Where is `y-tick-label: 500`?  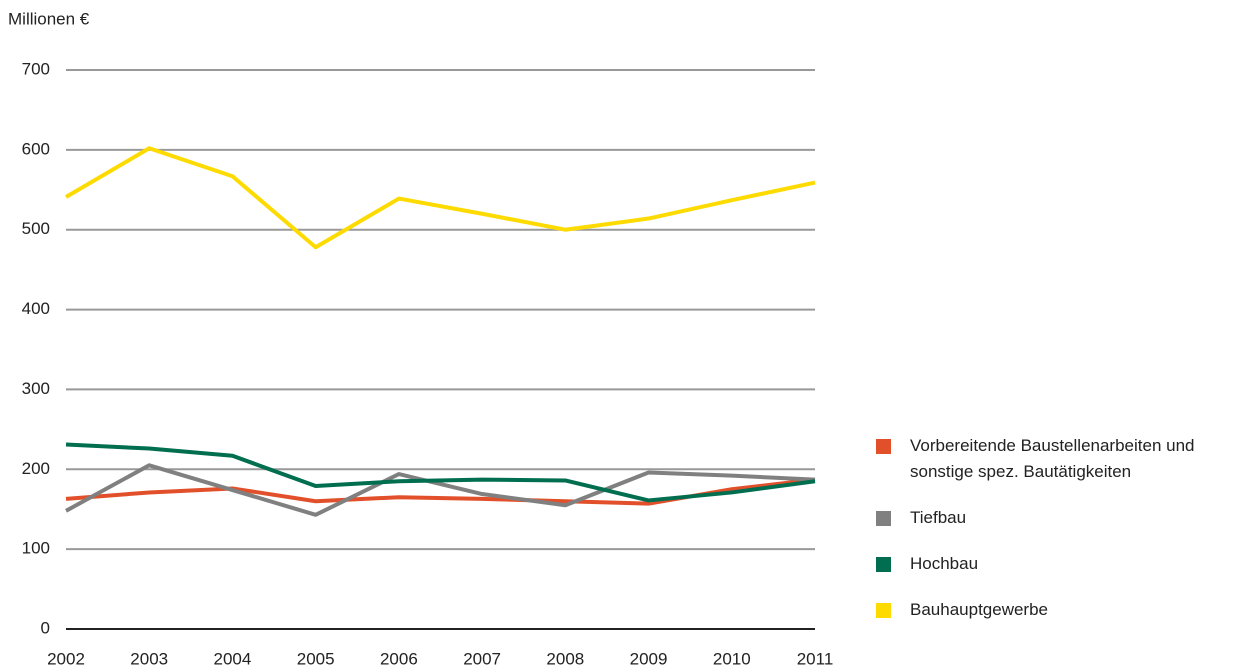 y-tick-label: 500 is located at coordinates (36, 228).